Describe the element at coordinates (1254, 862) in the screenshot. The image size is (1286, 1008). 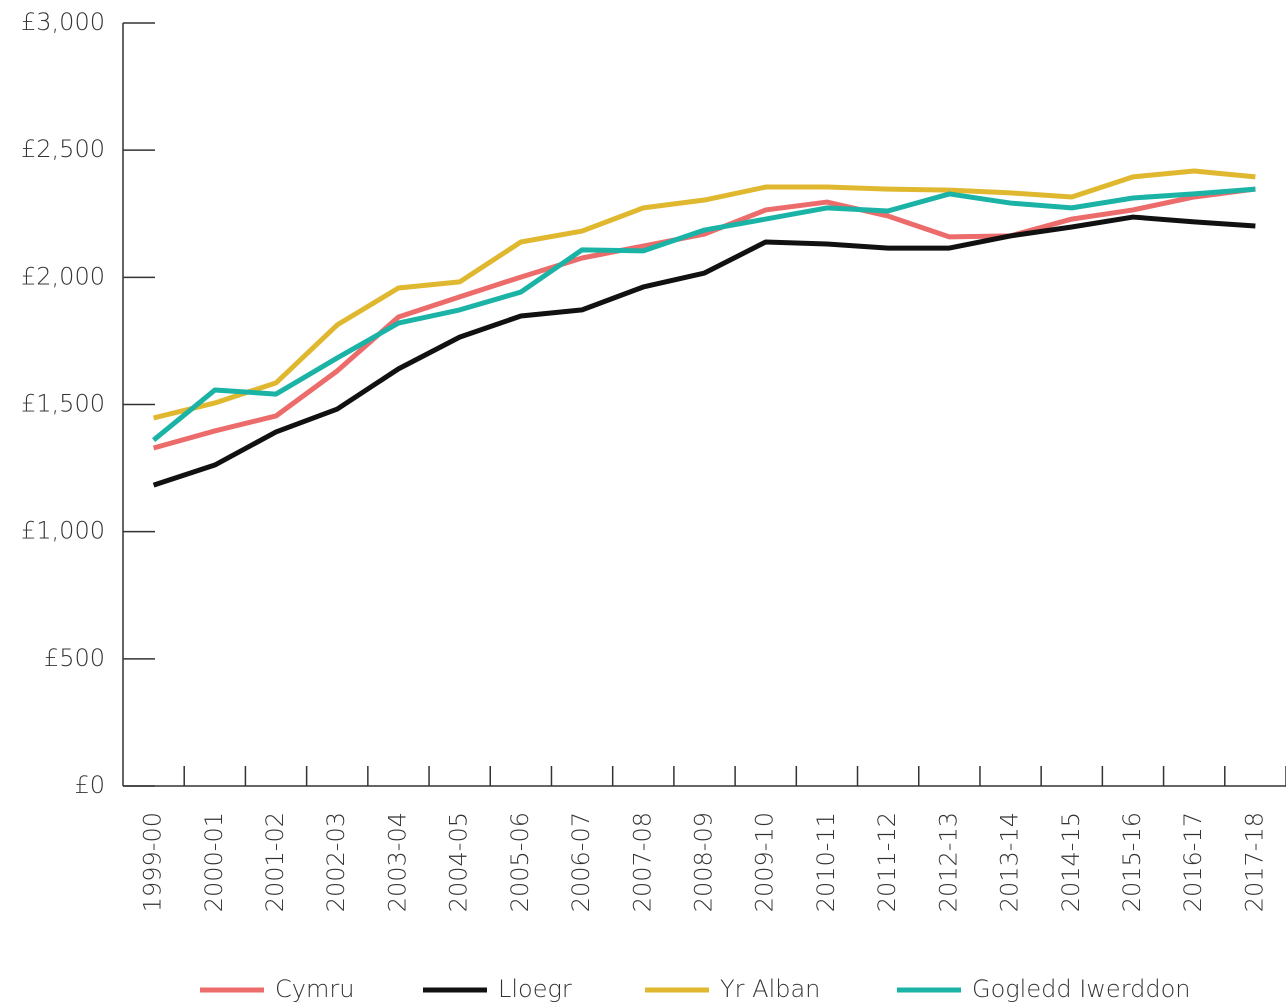
I see `x-tick-label: 2017-18` at that location.